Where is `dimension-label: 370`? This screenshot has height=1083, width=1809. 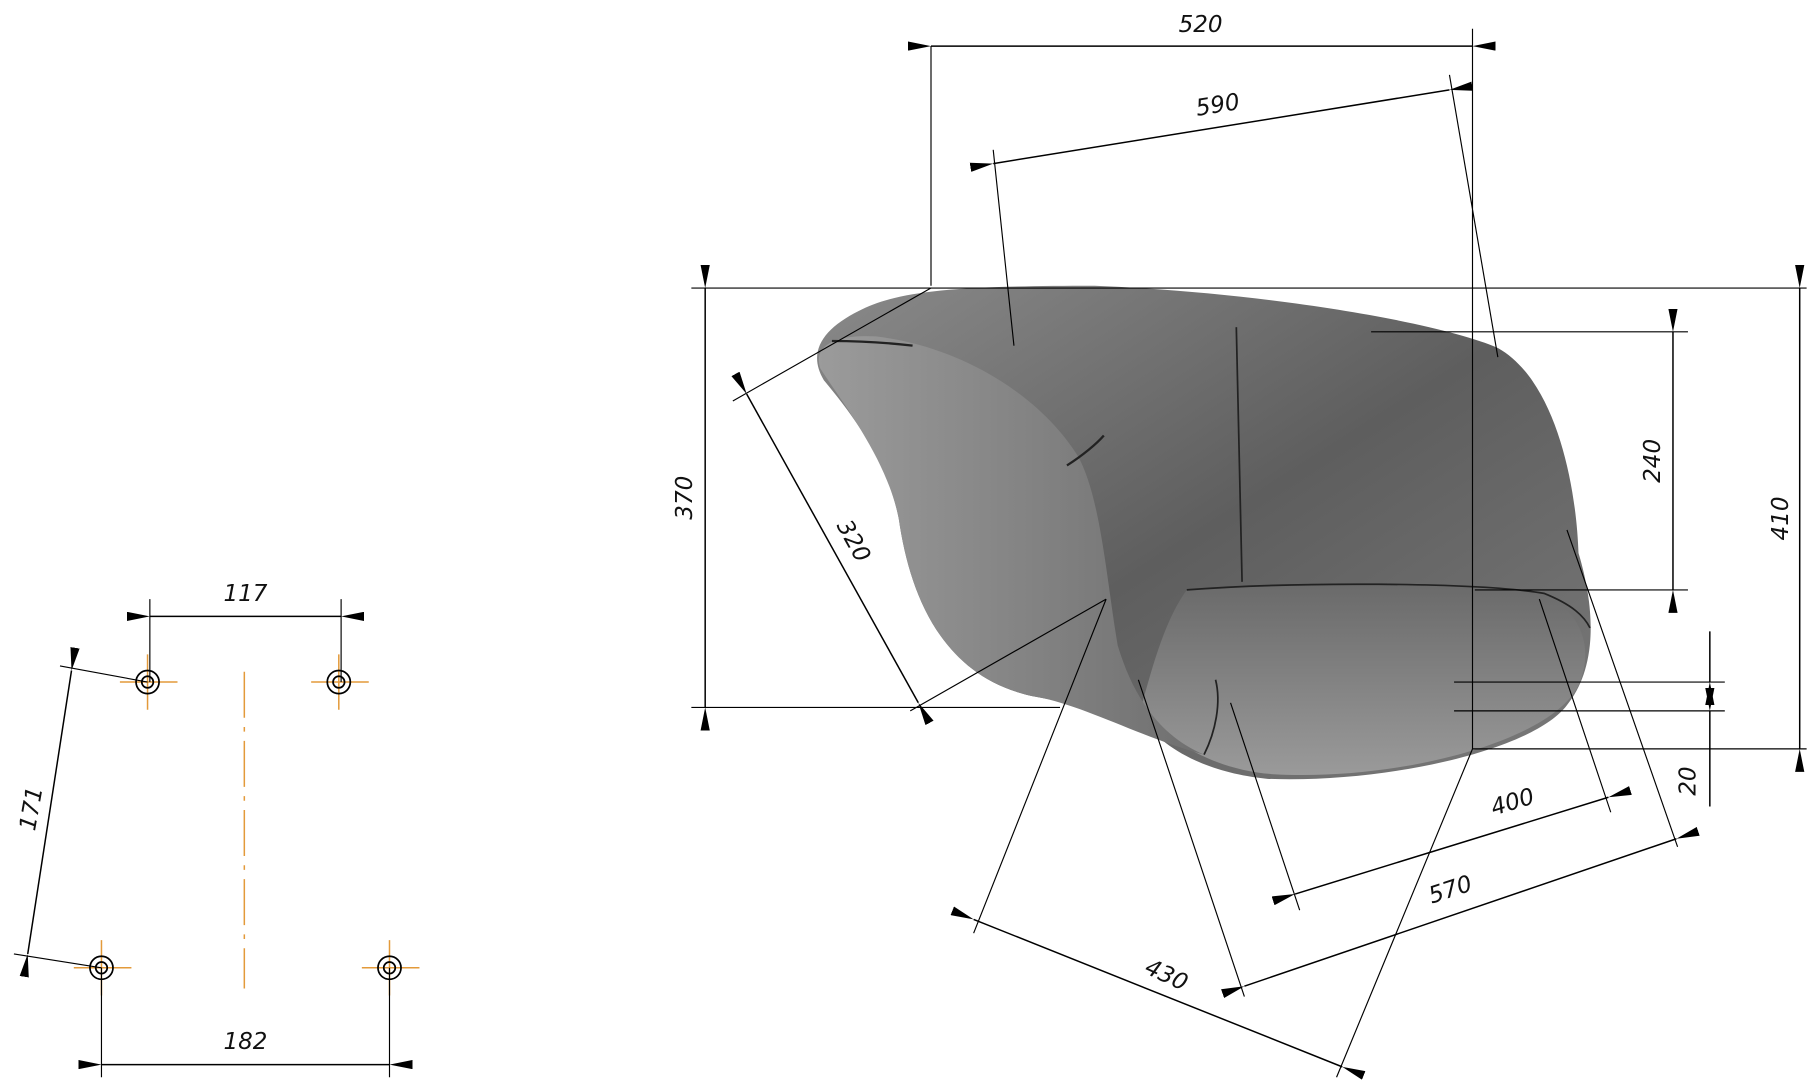
dimension-label: 370 is located at coordinates (685, 498).